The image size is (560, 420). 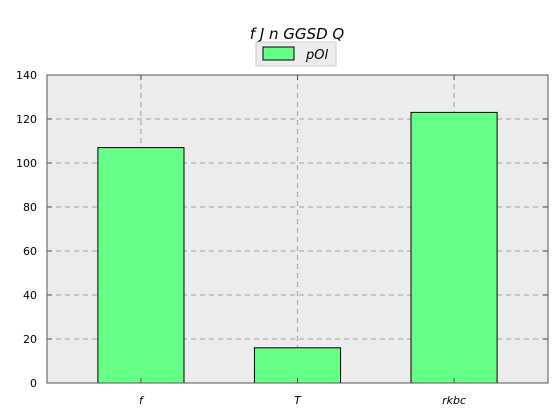 I want to click on bar-f, so click(x=141, y=265).